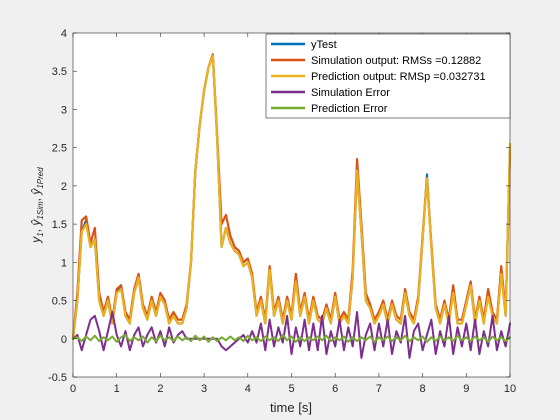  I want to click on legend-label: Prediction Error, so click(349, 109).